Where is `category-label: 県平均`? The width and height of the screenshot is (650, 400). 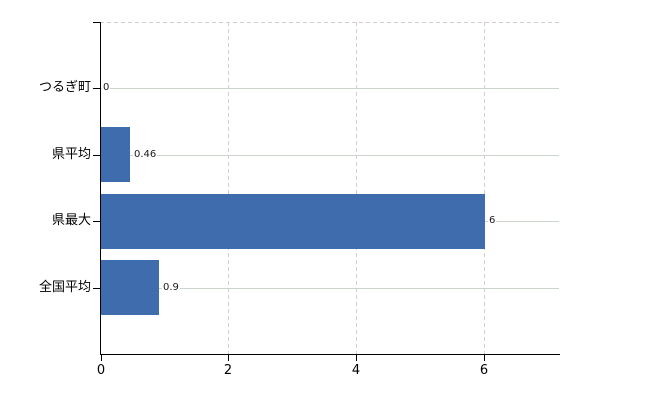 category-label: 県平均 is located at coordinates (71, 154).